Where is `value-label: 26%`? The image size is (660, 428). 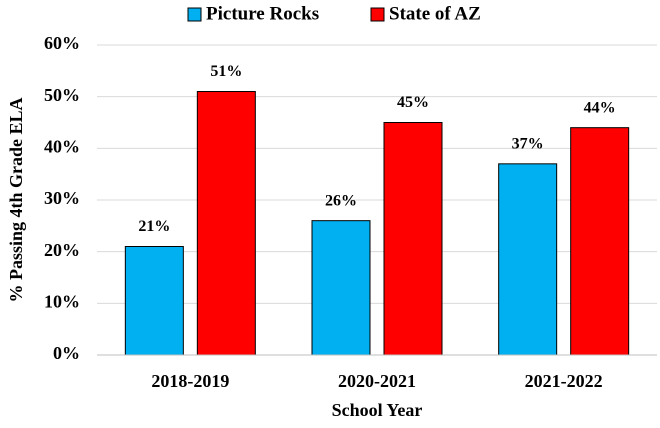
value-label: 26% is located at coordinates (341, 200).